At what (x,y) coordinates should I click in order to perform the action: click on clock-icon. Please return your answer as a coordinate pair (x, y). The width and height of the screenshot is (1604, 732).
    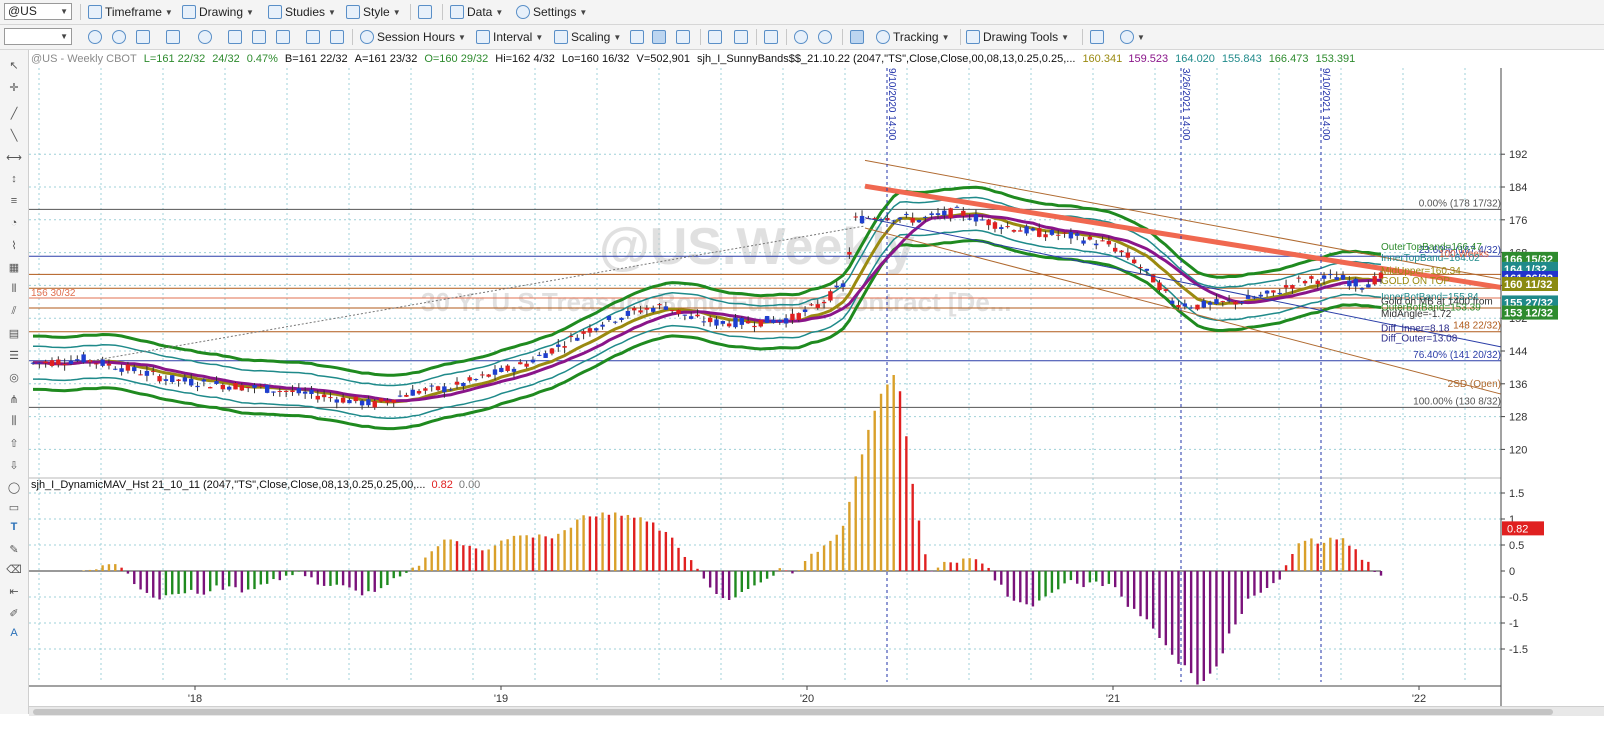
    Looking at the image, I should click on (205, 37).